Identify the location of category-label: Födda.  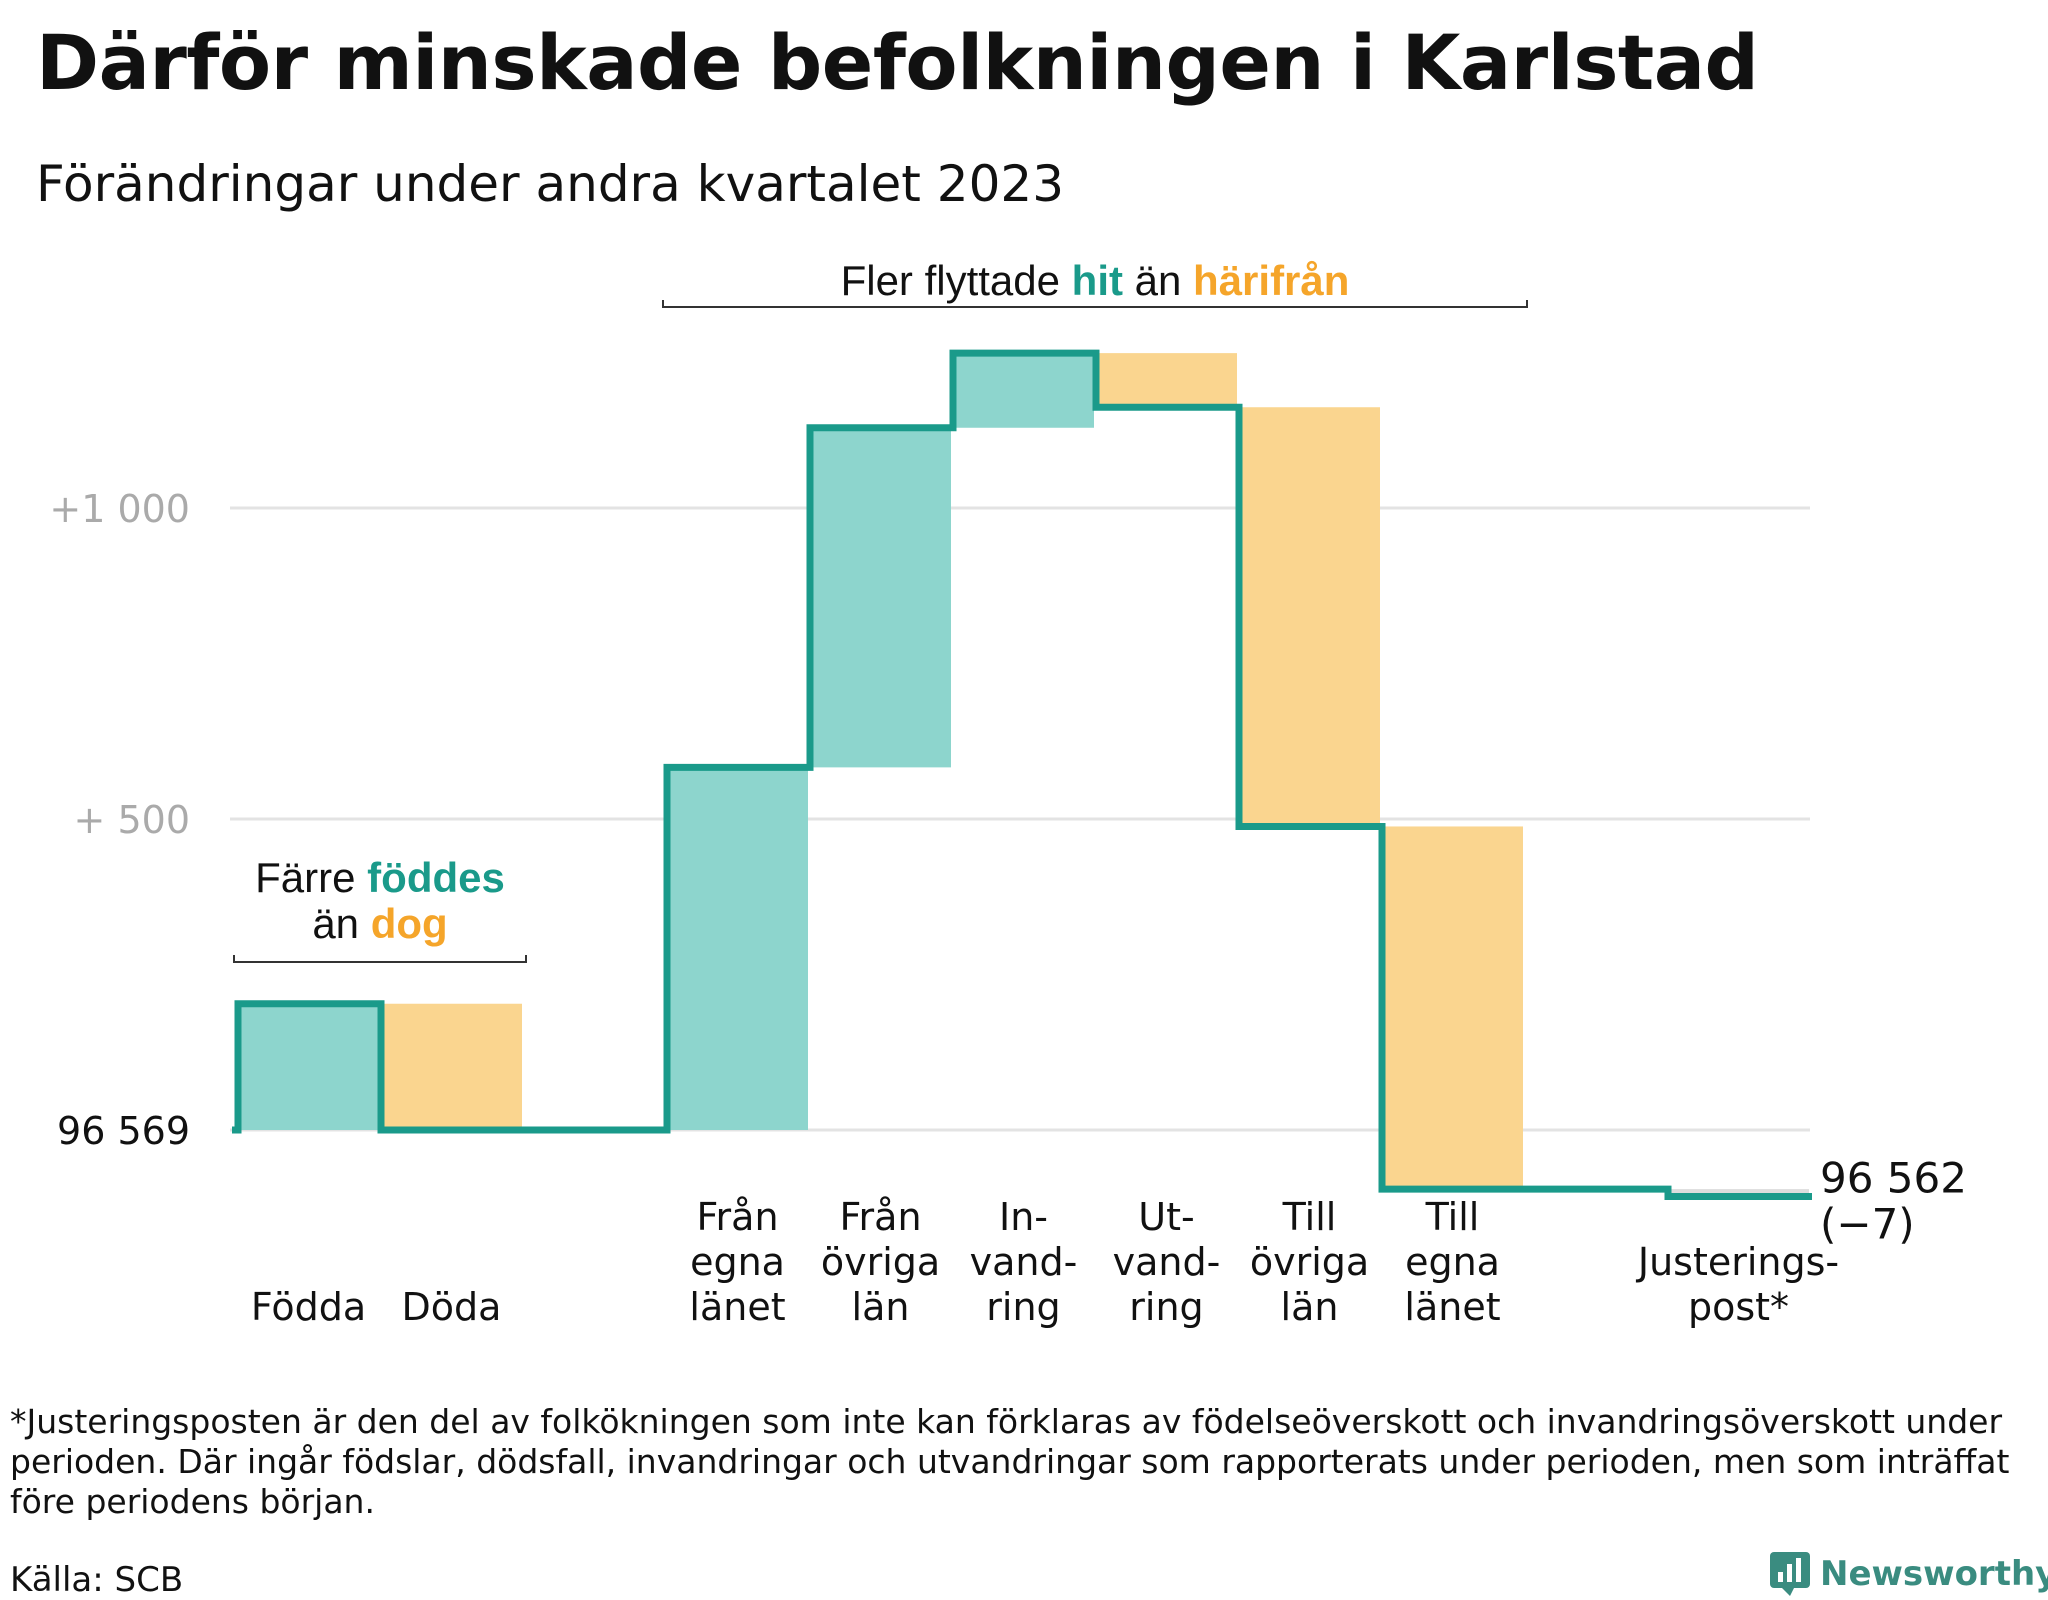
(308, 1307).